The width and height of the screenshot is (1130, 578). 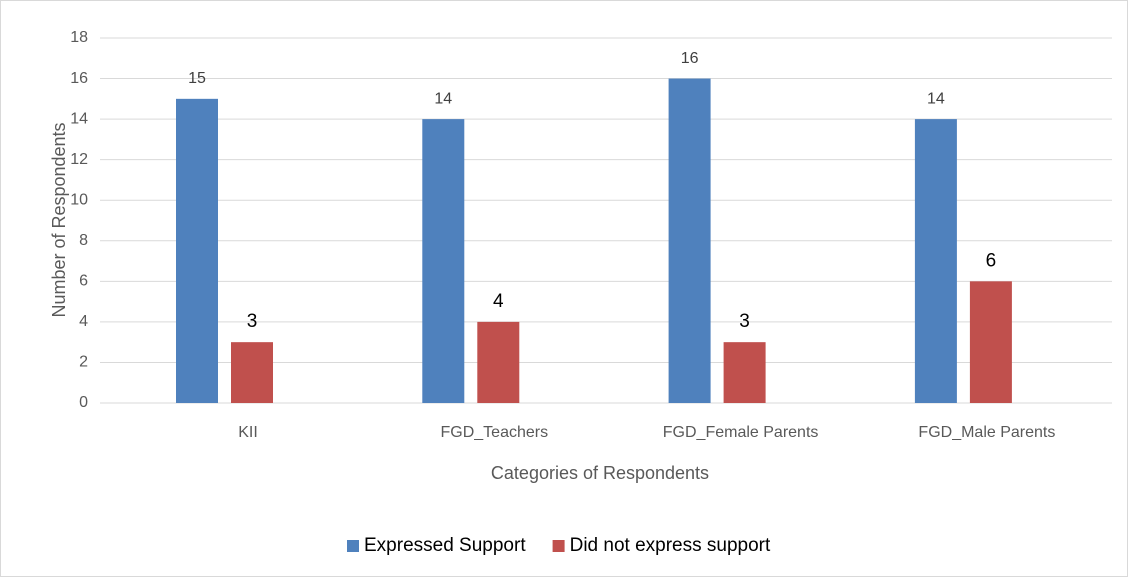 What do you see at coordinates (498, 301) in the screenshot?
I see `value-label: 4` at bounding box center [498, 301].